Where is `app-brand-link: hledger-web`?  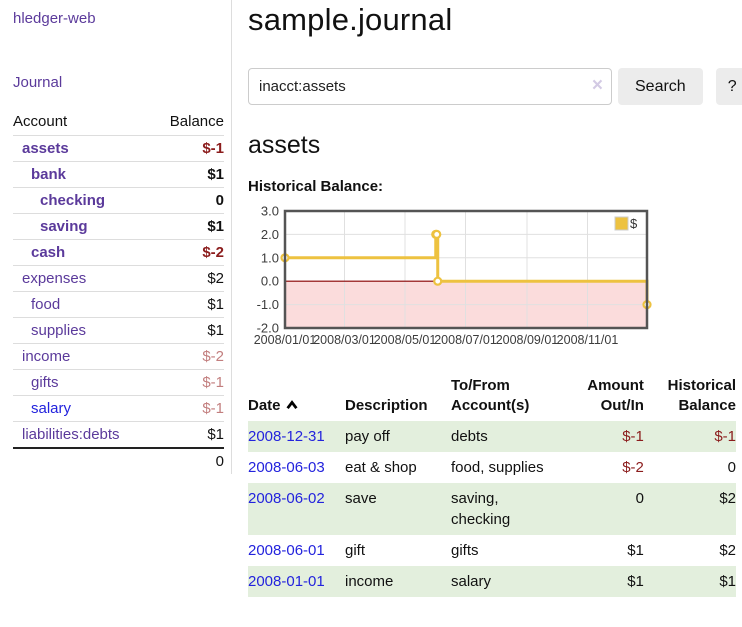
app-brand-link: hledger-web is located at coordinates (54, 18).